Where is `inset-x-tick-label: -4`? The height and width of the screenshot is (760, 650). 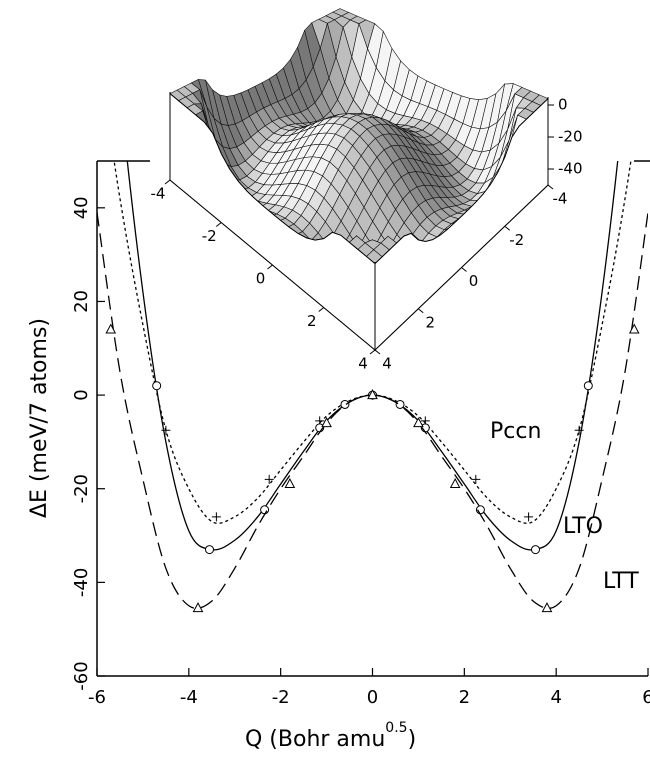
inset-x-tick-label: -4 is located at coordinates (158, 194).